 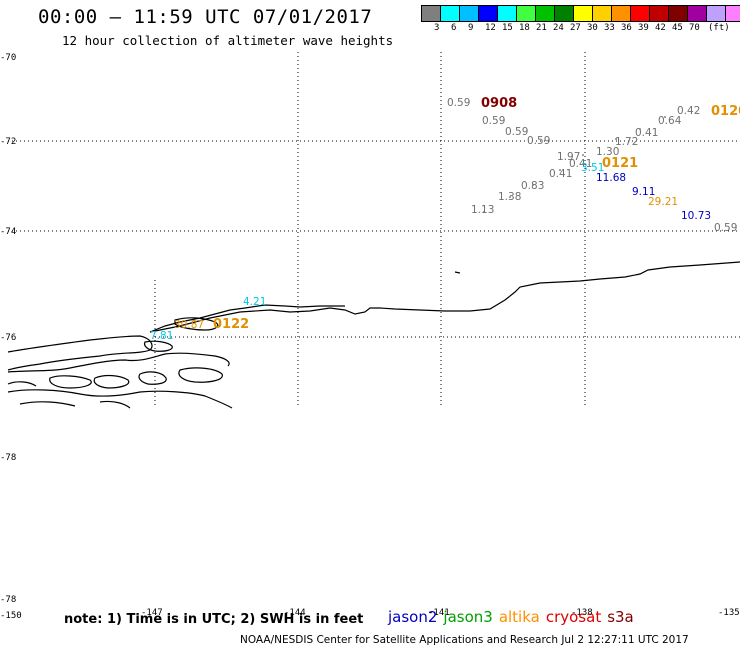 What do you see at coordinates (670, 121) in the screenshot?
I see `wave-label: 0.64` at bounding box center [670, 121].